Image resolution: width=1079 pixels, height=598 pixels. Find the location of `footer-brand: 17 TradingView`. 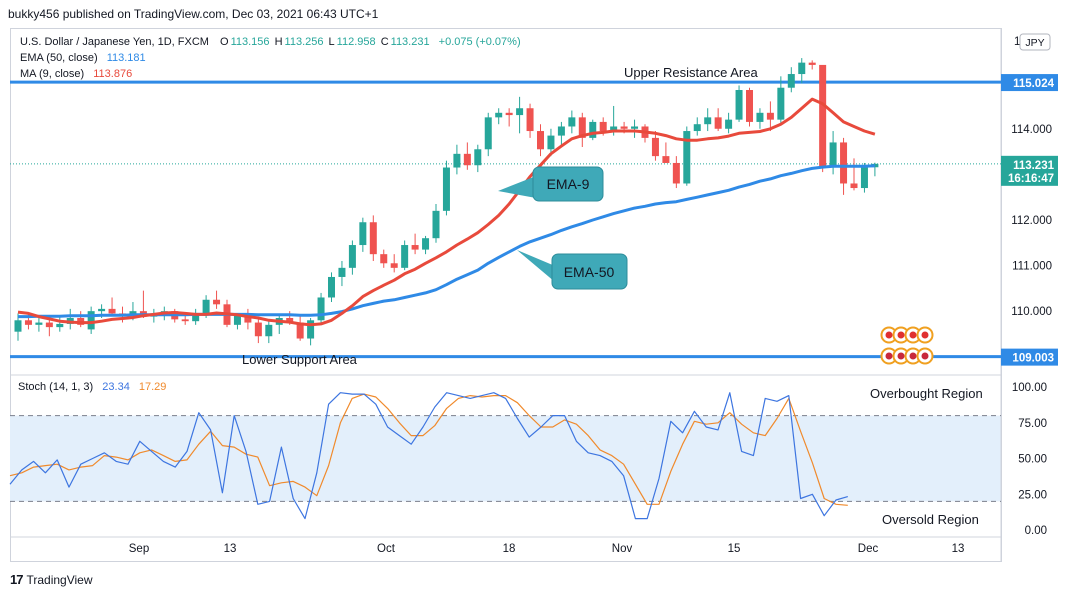

footer-brand: 17 TradingView is located at coordinates (51, 579).